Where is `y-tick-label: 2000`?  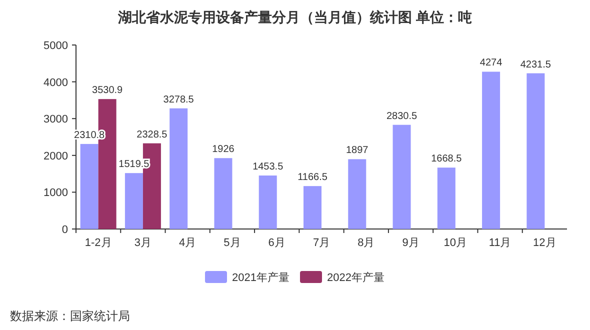
y-tick-label: 2000 is located at coordinates (56, 156).